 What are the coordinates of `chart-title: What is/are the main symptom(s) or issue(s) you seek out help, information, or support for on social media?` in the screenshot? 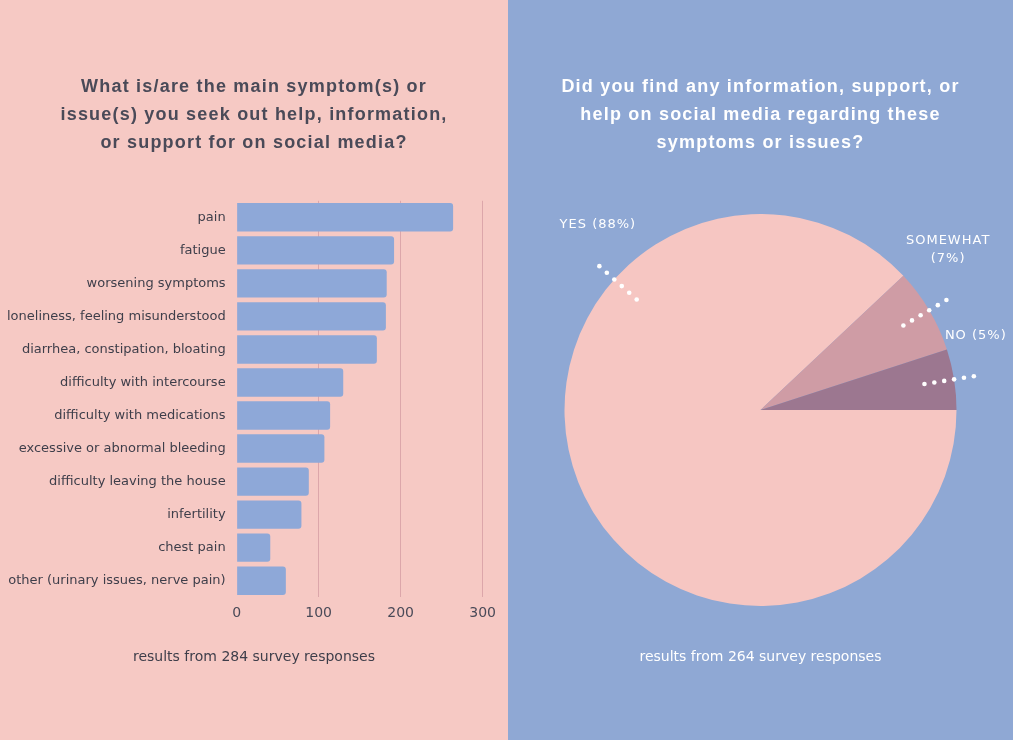 It's located at (254, 114).